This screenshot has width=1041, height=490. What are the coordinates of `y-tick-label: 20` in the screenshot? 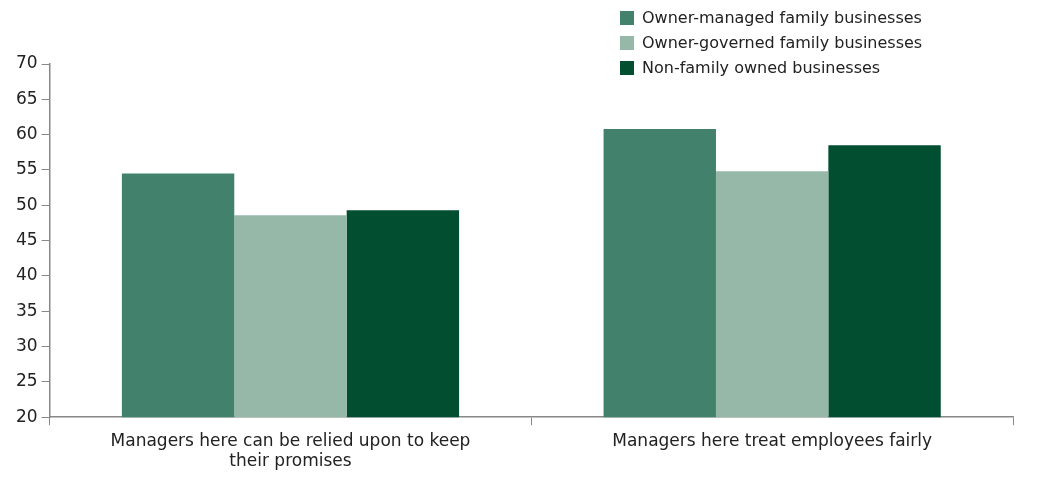 It's located at (26, 415).